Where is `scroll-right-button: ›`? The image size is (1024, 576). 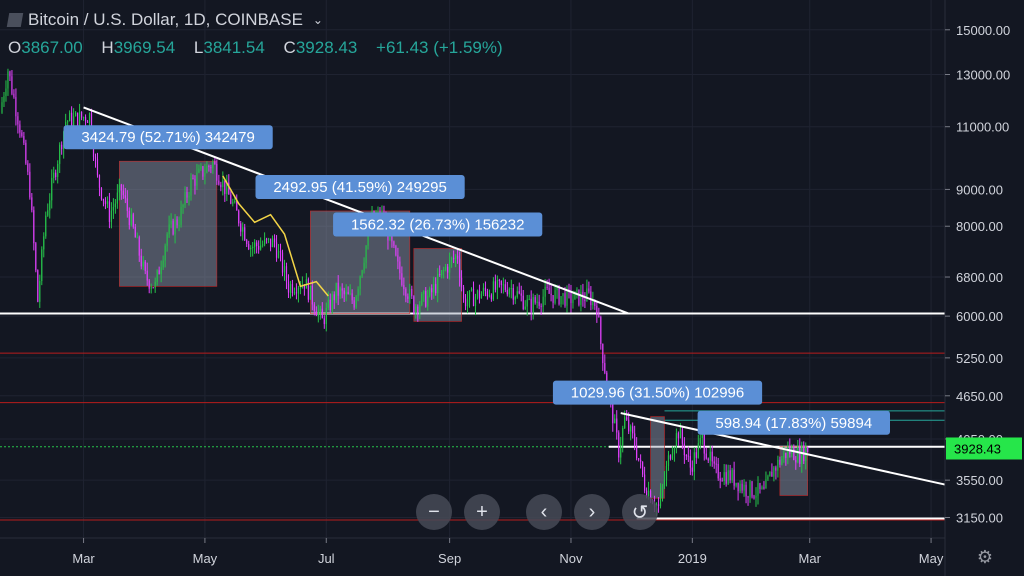
scroll-right-button: › is located at coordinates (592, 512).